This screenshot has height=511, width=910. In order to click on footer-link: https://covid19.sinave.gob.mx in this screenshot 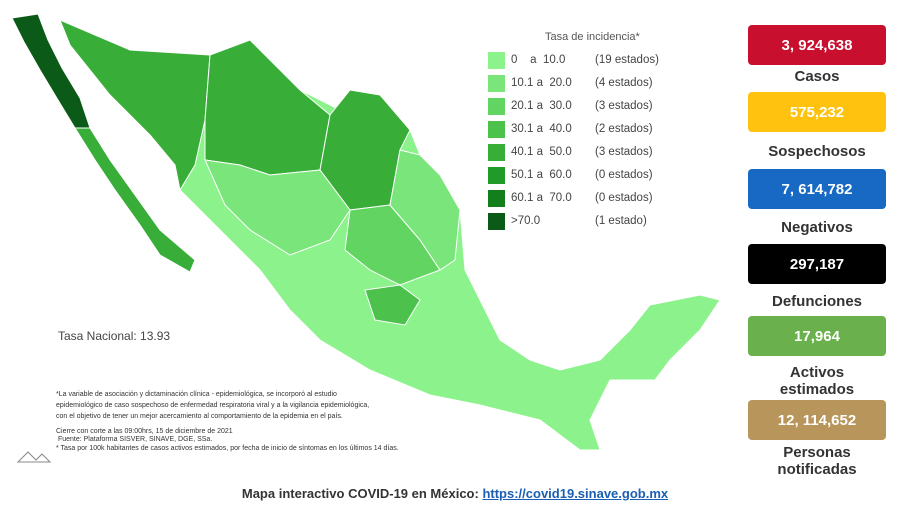, I will do `click(575, 493)`.